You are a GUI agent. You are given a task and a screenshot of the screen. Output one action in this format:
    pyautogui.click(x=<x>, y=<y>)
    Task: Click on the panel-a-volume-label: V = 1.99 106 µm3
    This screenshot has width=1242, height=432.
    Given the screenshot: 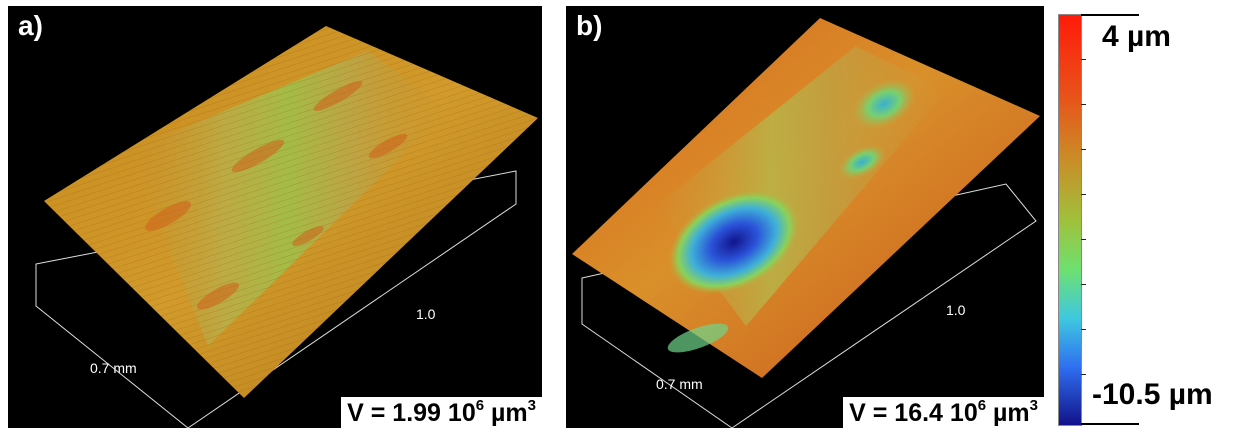 What is the action you would take?
    pyautogui.click(x=441, y=412)
    